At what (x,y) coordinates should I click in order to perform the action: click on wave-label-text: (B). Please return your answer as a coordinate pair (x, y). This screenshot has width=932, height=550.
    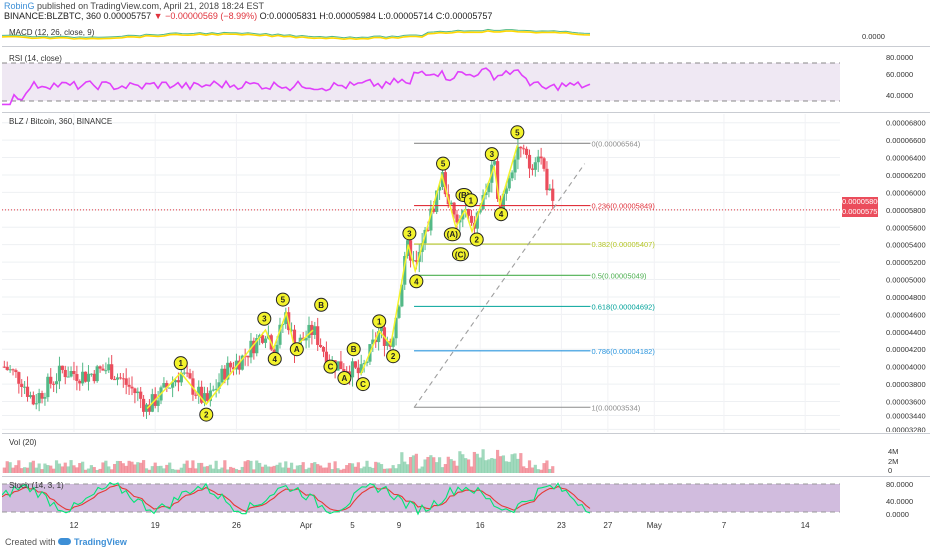
    Looking at the image, I should click on (463, 195).